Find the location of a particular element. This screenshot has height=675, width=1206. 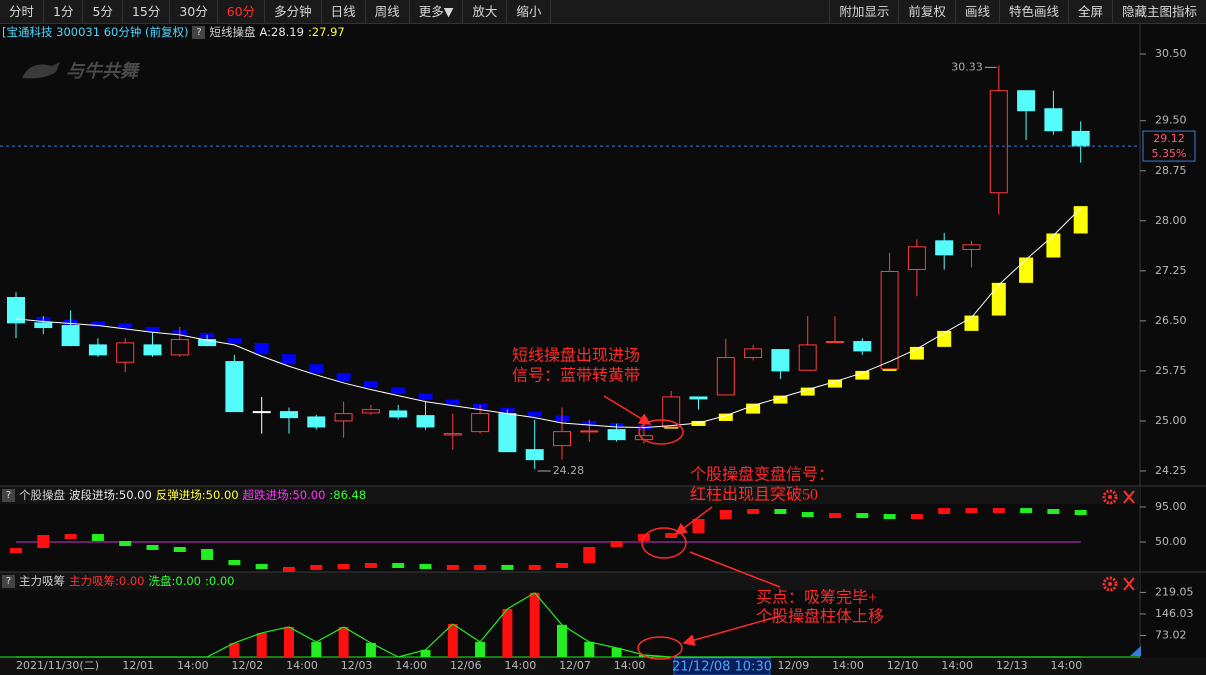

panel-header: ? 主力吸筹 主力吸筹:0.00 洗盘:0.00:0.00 is located at coordinates (118, 581).